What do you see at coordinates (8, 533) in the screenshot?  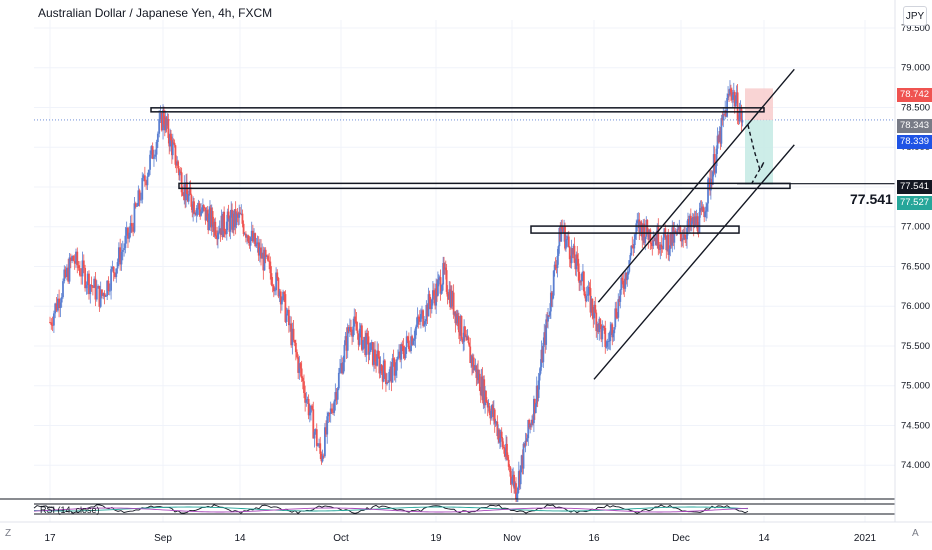 I see `timezone-button: Z` at bounding box center [8, 533].